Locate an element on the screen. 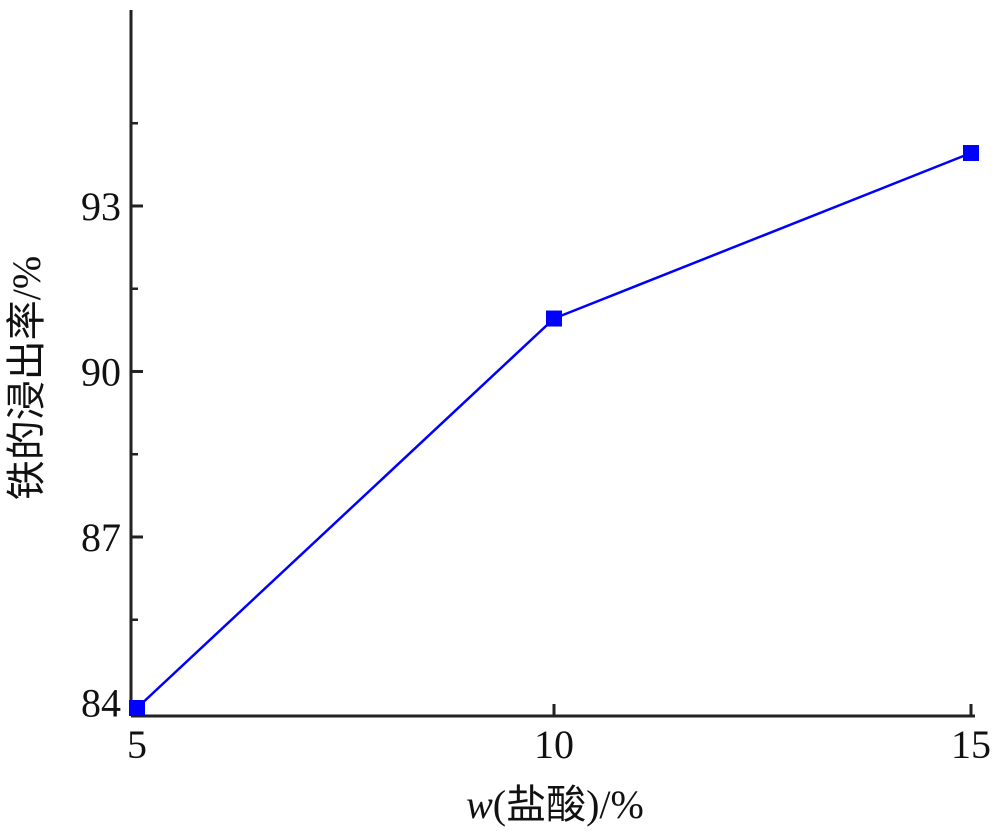 The height and width of the screenshot is (833, 1000). x-tick-label: 15 is located at coordinates (971, 744).